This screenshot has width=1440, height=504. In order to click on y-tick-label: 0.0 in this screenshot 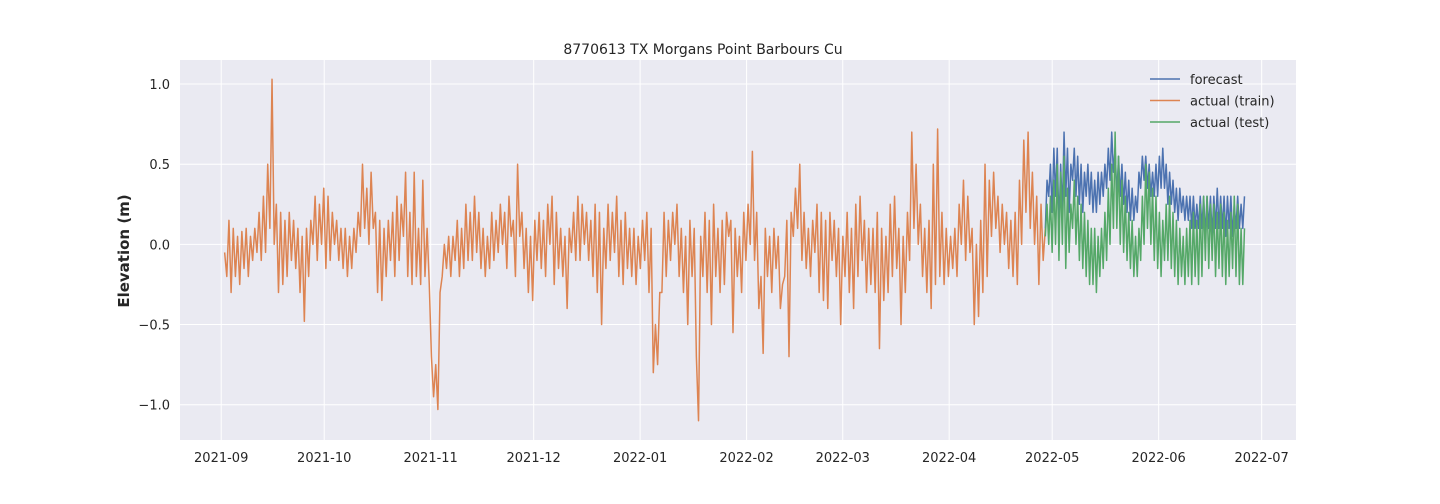, I will do `click(159, 245)`.